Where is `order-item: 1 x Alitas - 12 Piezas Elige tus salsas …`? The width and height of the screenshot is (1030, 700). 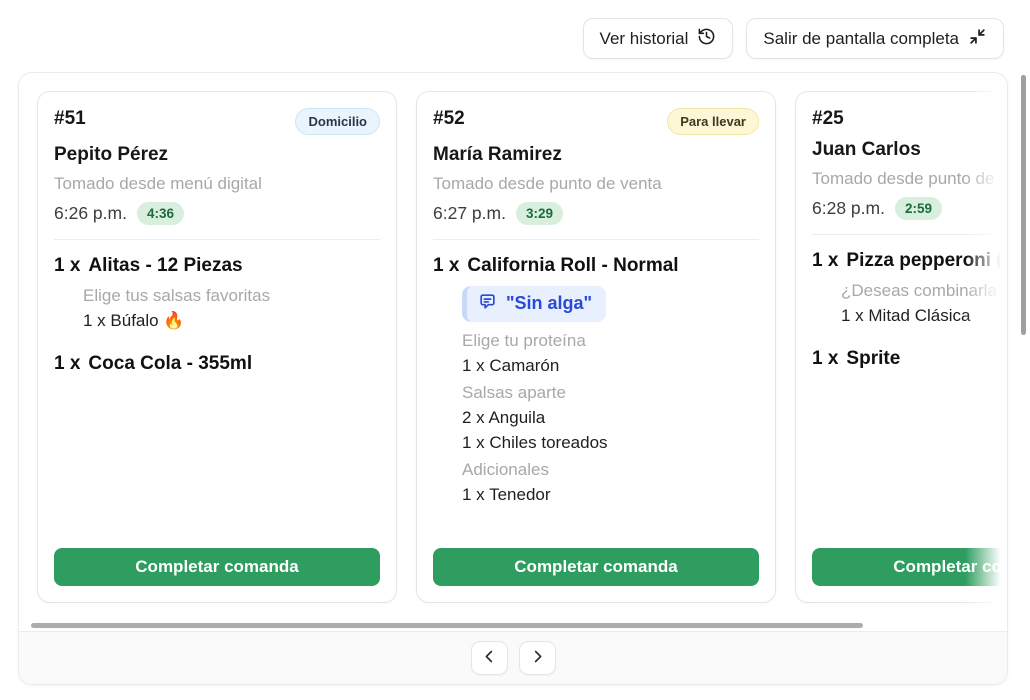 order-item: 1 x Alitas - 12 Piezas Elige tus salsas … is located at coordinates (217, 292).